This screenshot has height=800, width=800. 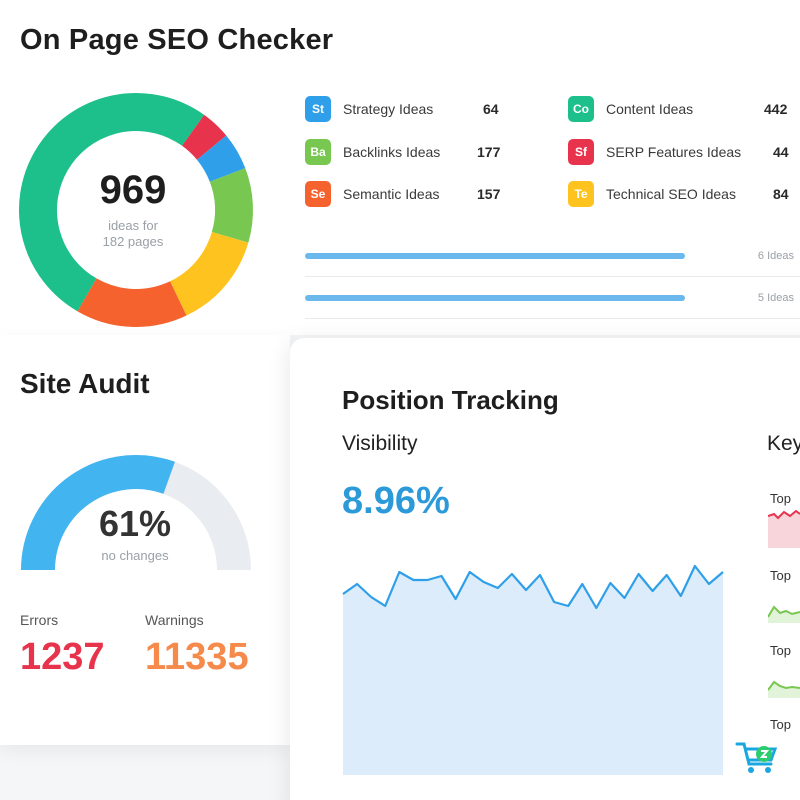 I want to click on gauge-fill, so click(x=98, y=513).